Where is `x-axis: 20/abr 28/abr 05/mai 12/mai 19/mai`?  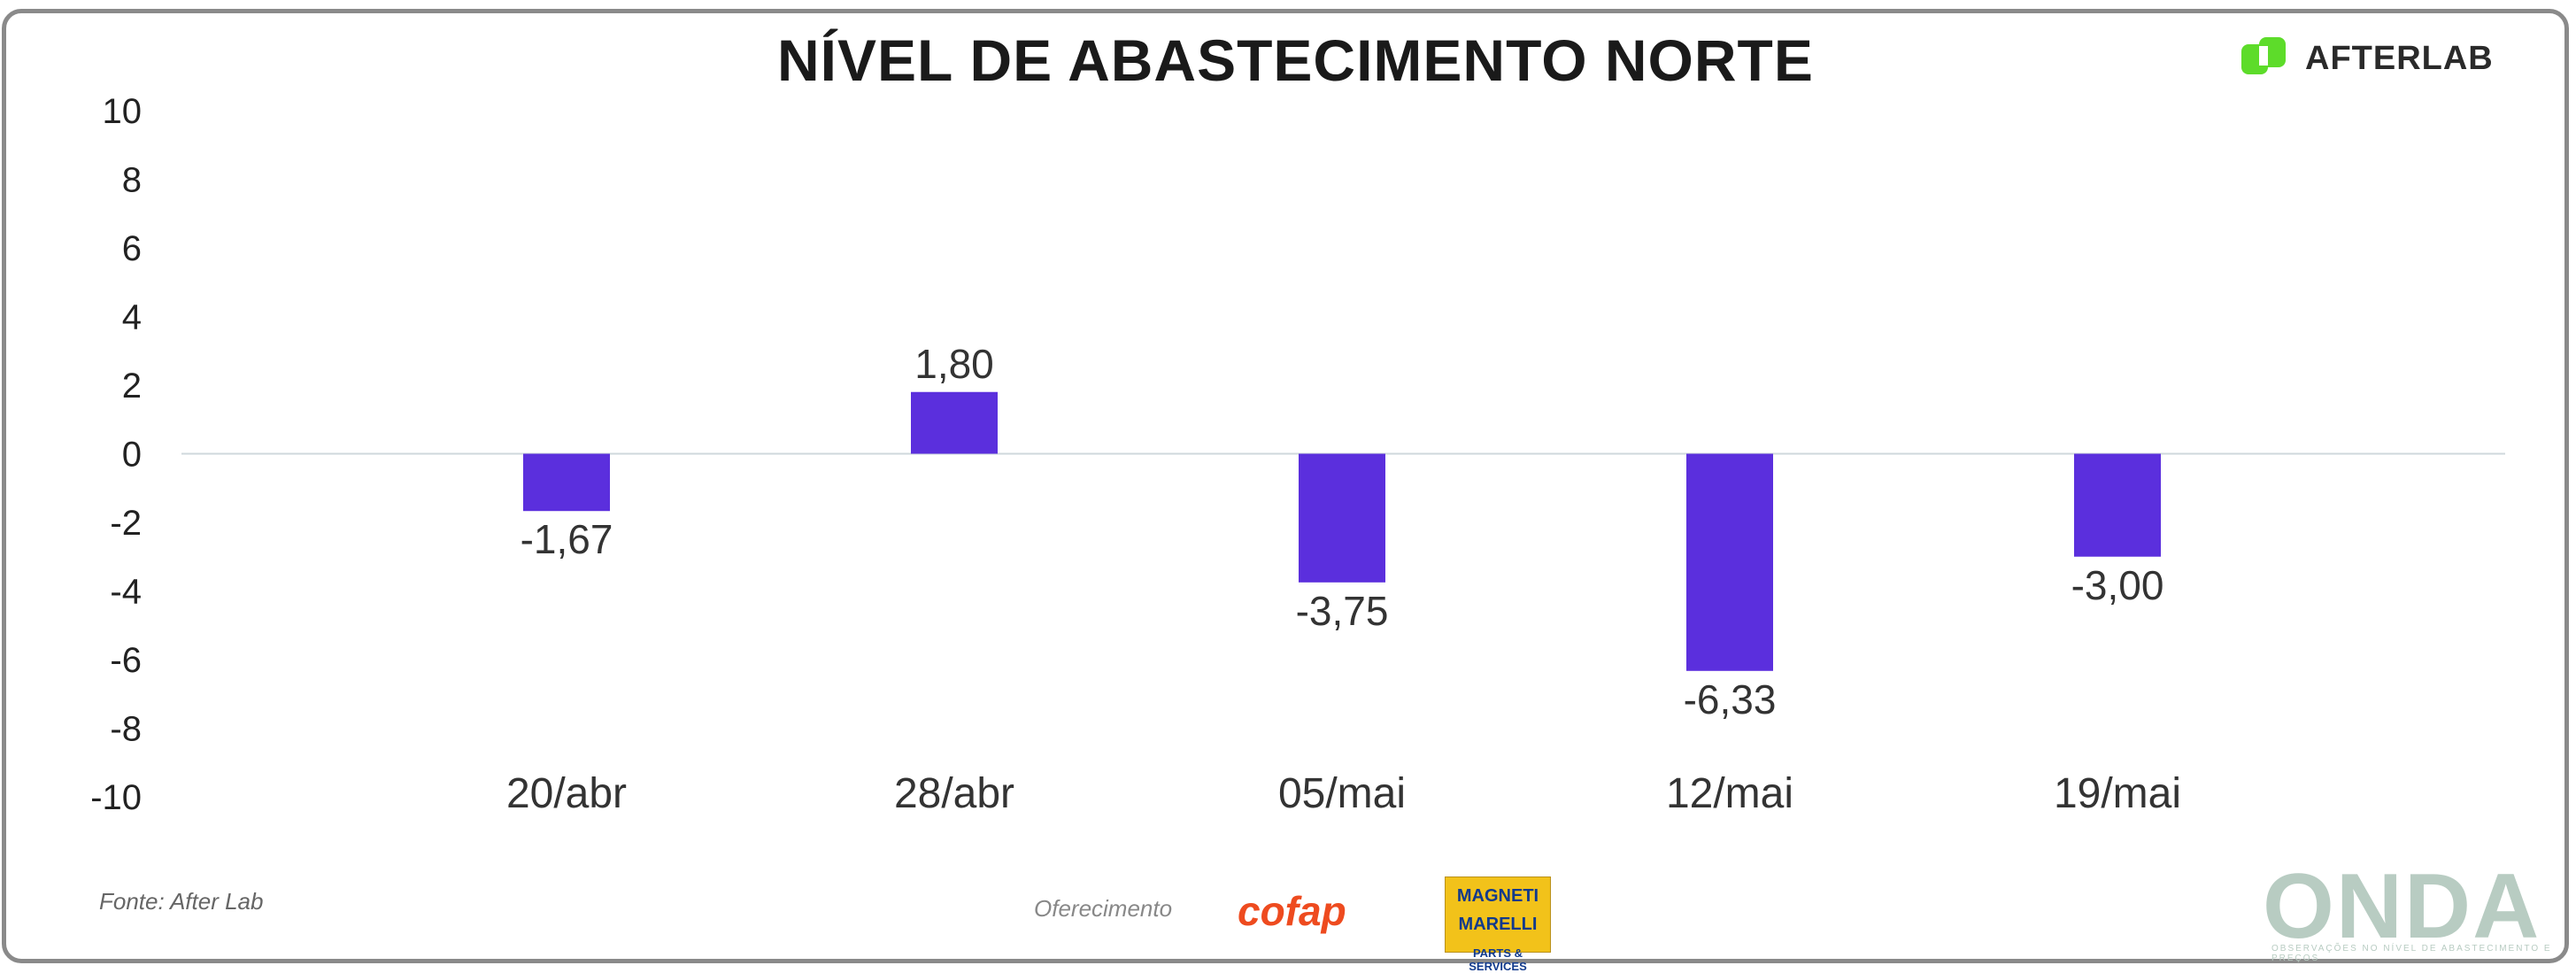
x-axis: 20/abr 28/abr 05/mai 12/mai 19/mai is located at coordinates (1343, 794).